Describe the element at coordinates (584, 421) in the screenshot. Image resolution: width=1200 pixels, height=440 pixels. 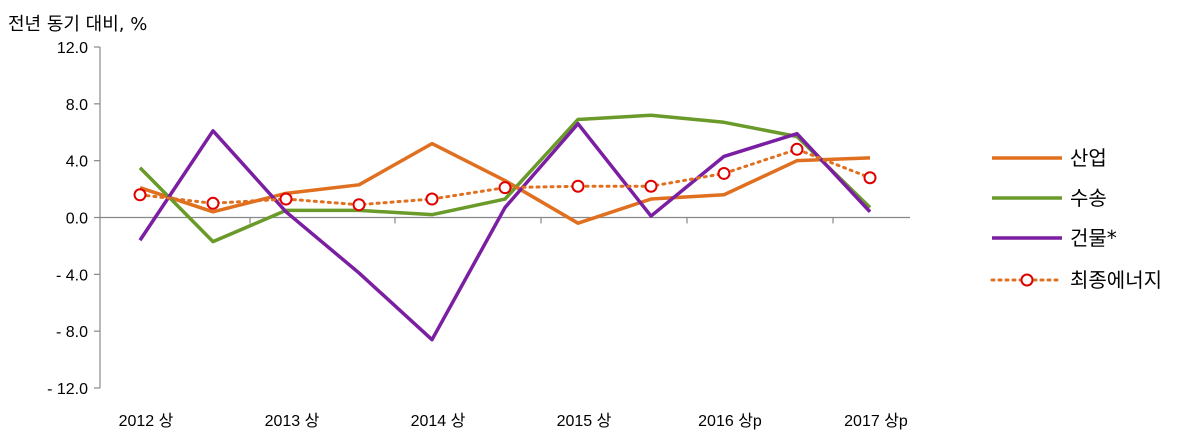
I see `x-tick-label: 2015 상` at that location.